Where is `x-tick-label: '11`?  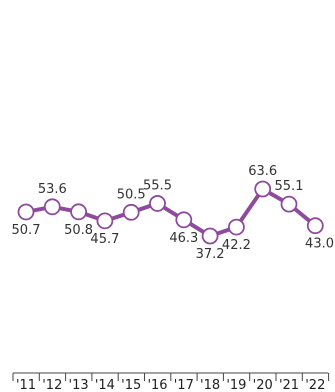 x-tick-label: '11 is located at coordinates (26, 385).